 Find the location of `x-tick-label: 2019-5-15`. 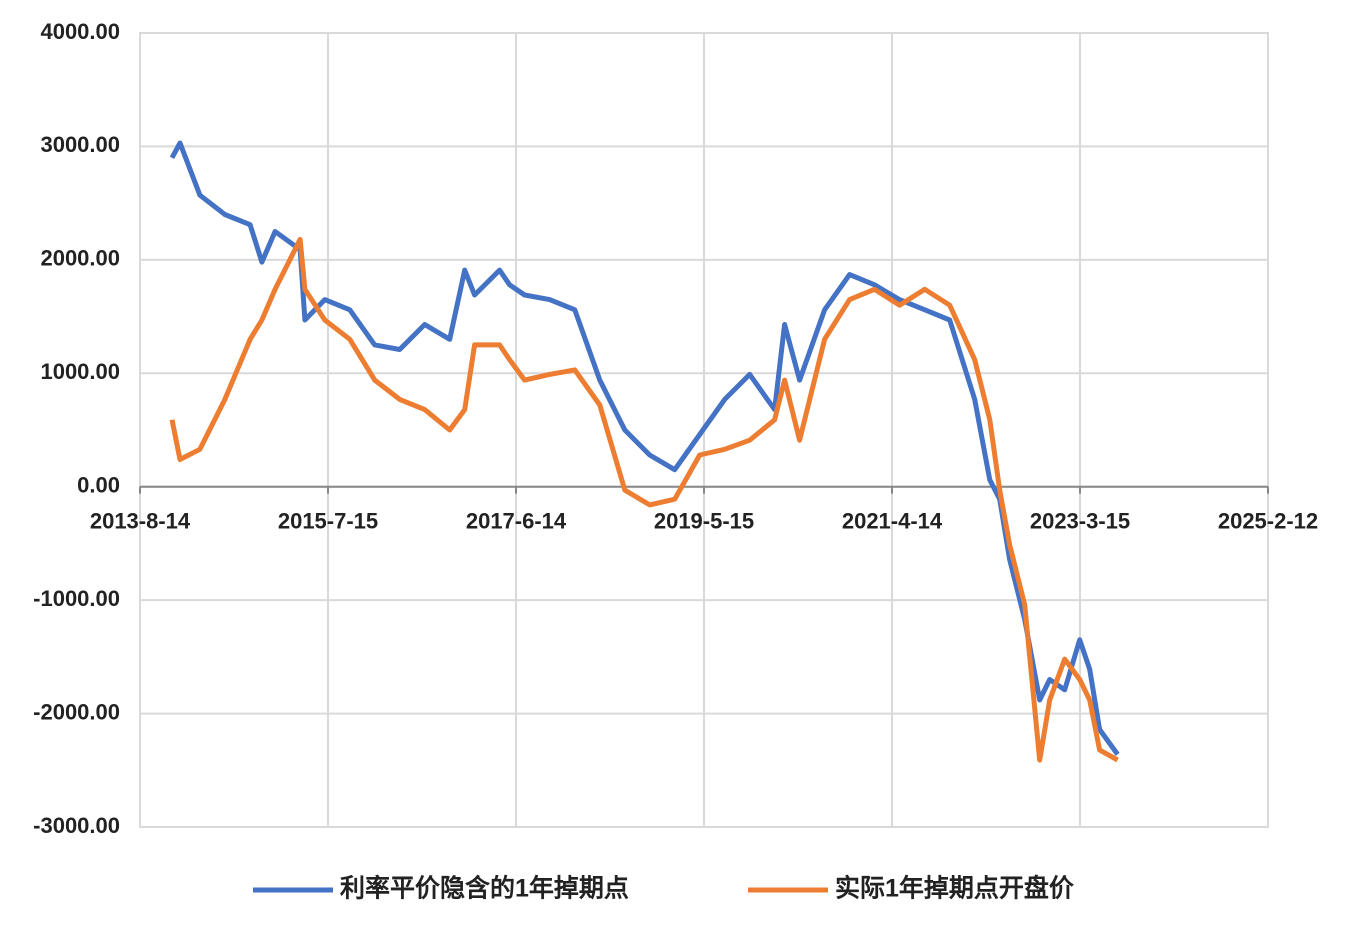

x-tick-label: 2019-5-15 is located at coordinates (704, 521).